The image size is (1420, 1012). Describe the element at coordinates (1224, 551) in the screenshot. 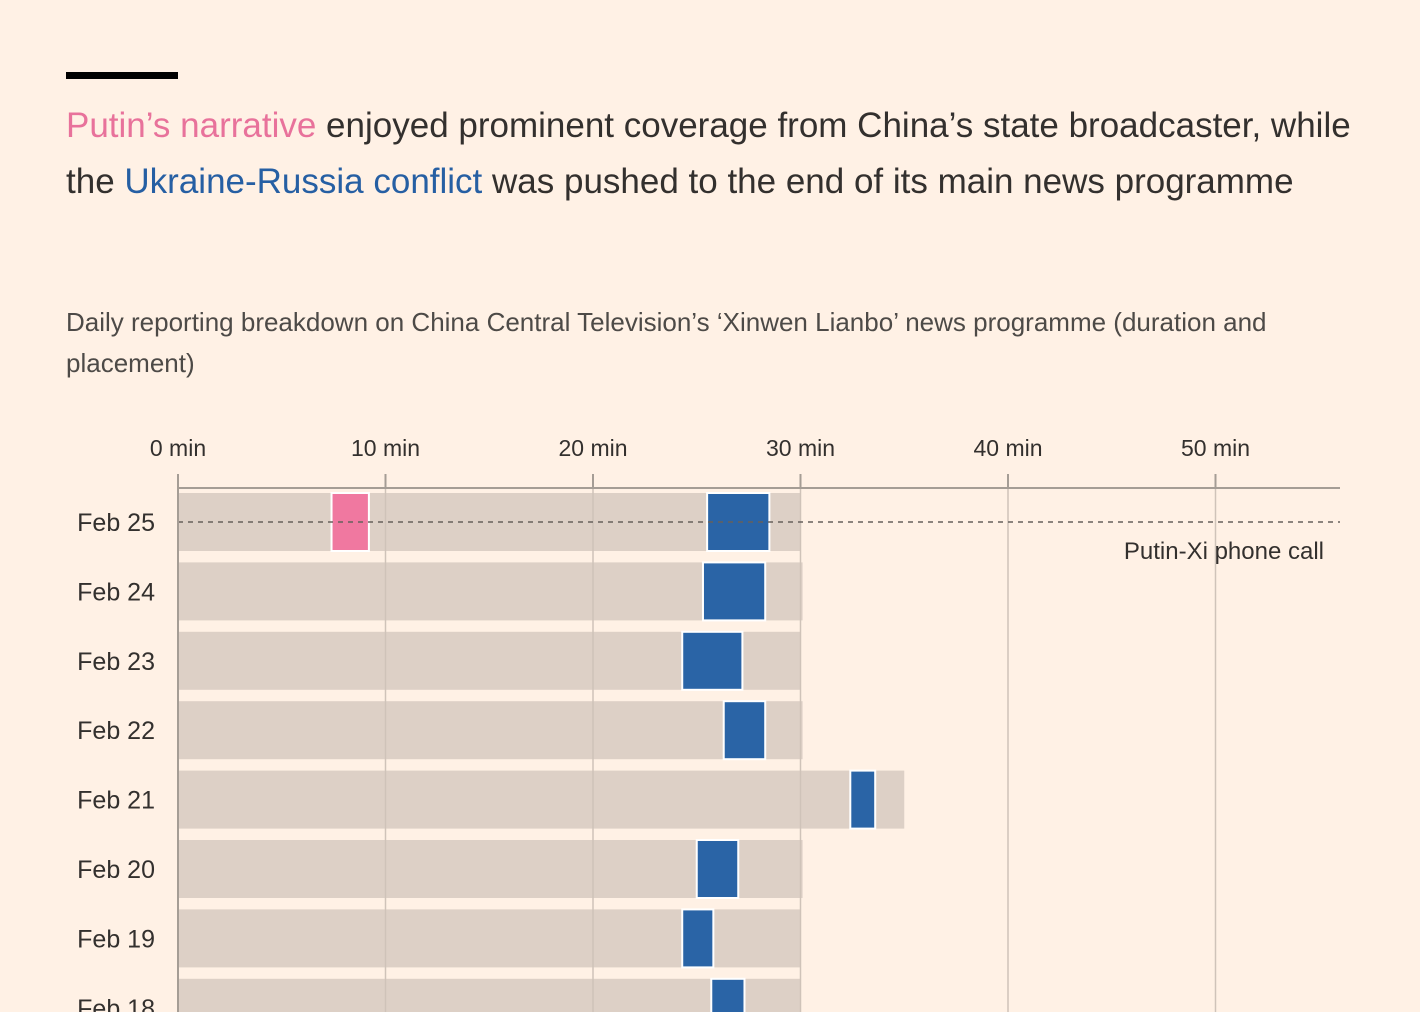

I see `annotation-label: Putin-Xi phone call` at that location.